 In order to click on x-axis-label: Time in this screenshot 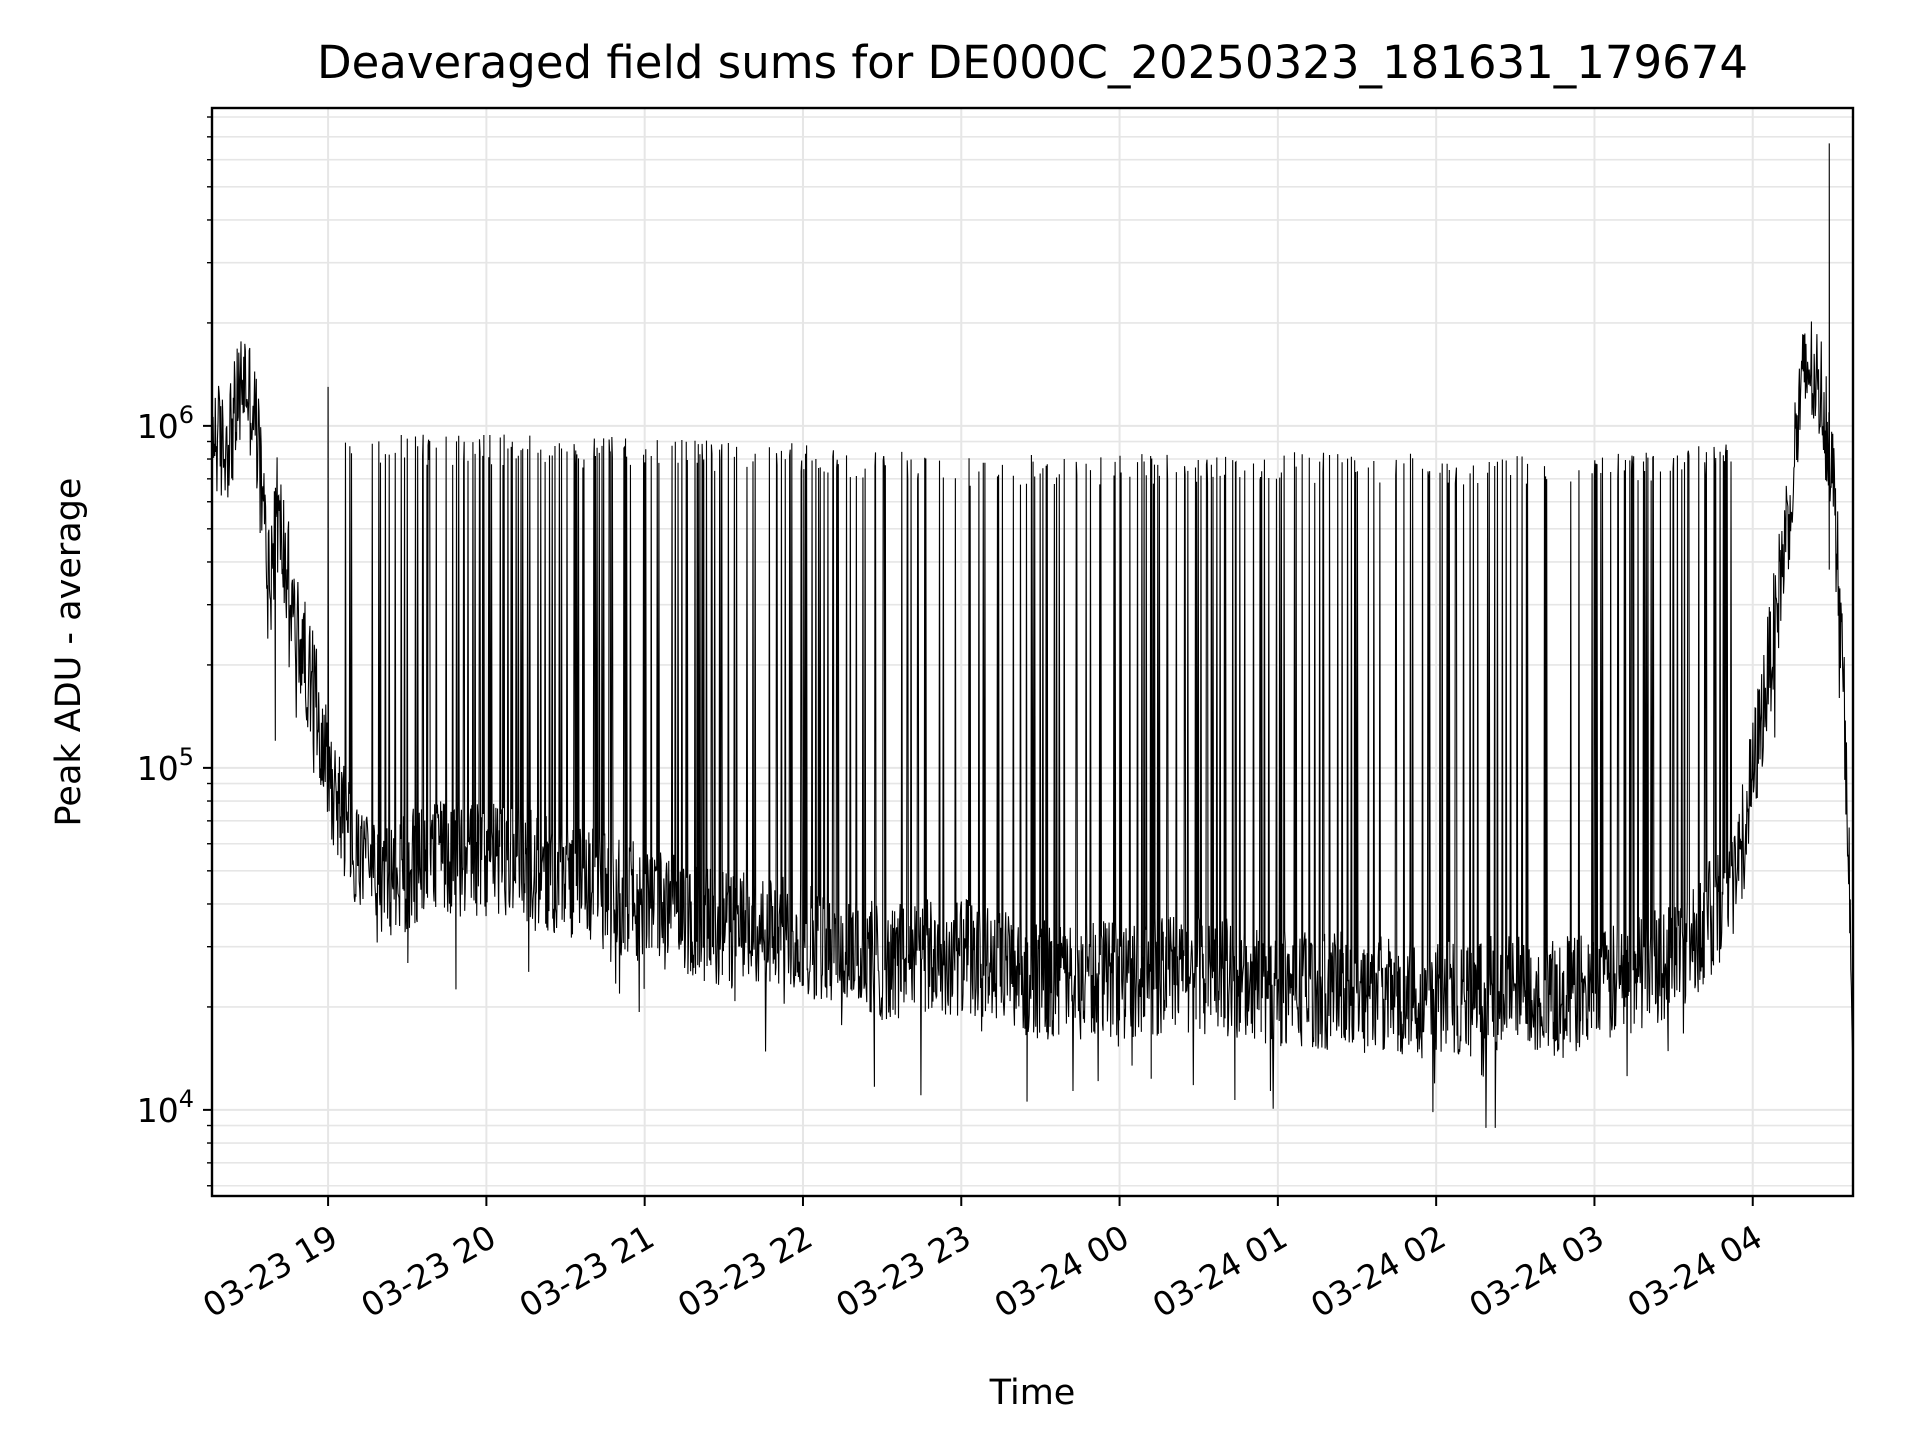, I will do `click(1032, 1393)`.